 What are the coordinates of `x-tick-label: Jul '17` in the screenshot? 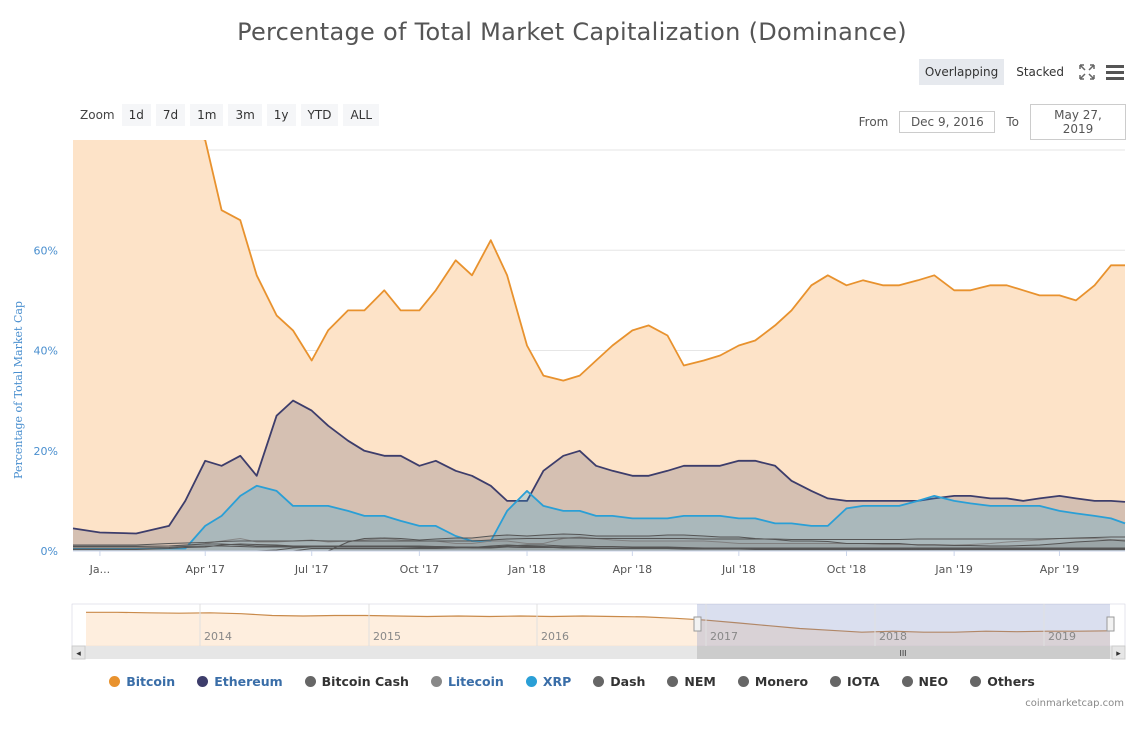 It's located at (311, 569).